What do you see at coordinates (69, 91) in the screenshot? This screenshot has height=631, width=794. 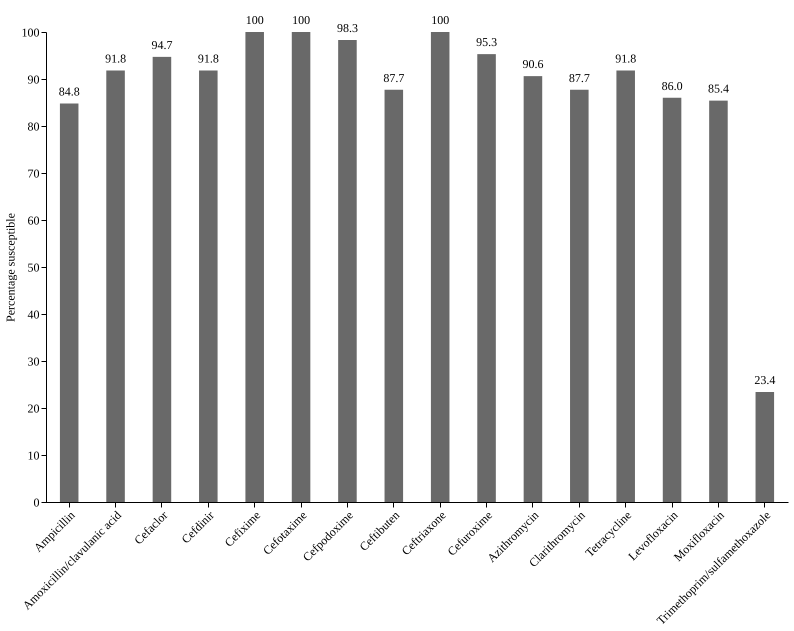 I see `data-label: 84.8` at bounding box center [69, 91].